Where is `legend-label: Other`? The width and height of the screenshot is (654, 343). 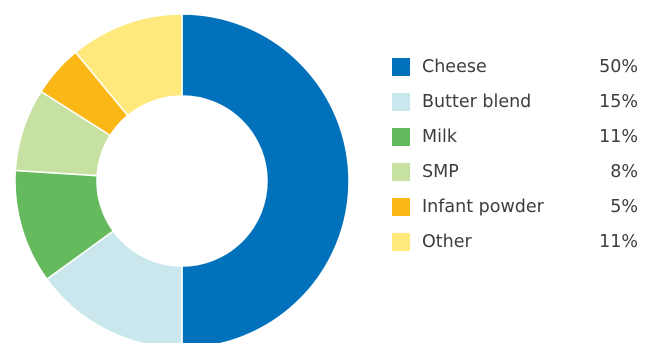 legend-label: Other is located at coordinates (447, 242).